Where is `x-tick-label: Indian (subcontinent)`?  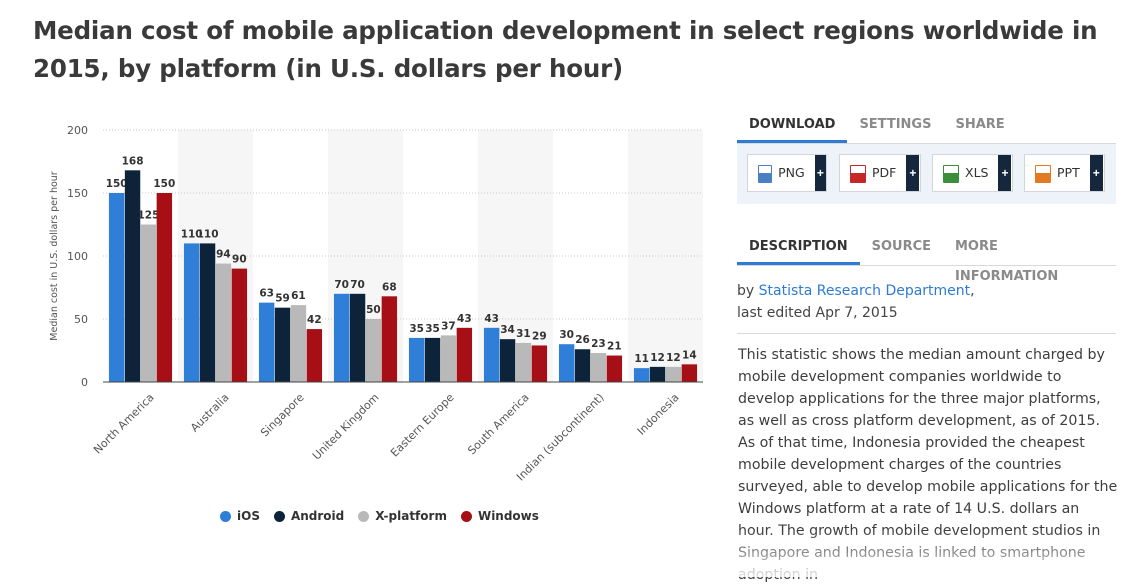 x-tick-label: Indian (subcontinent) is located at coordinates (560, 437).